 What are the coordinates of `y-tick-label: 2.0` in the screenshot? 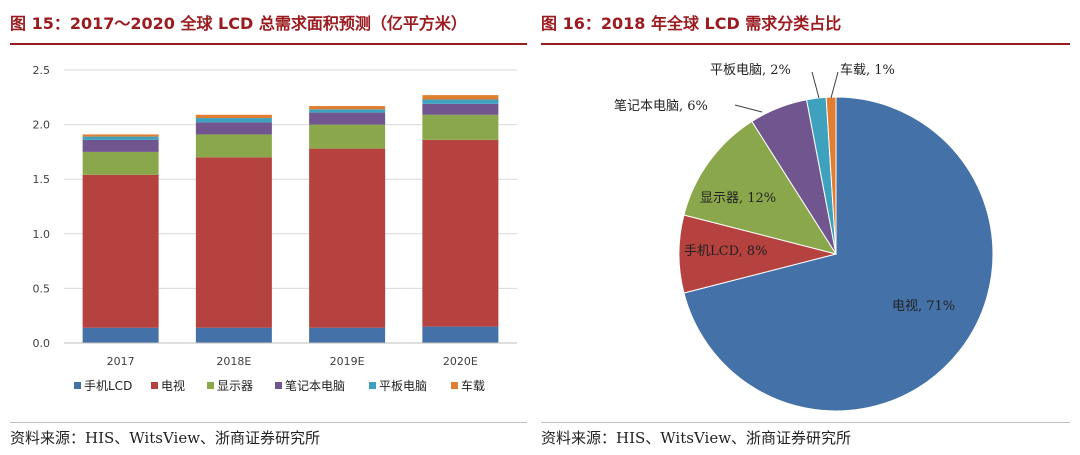 It's located at (42, 125).